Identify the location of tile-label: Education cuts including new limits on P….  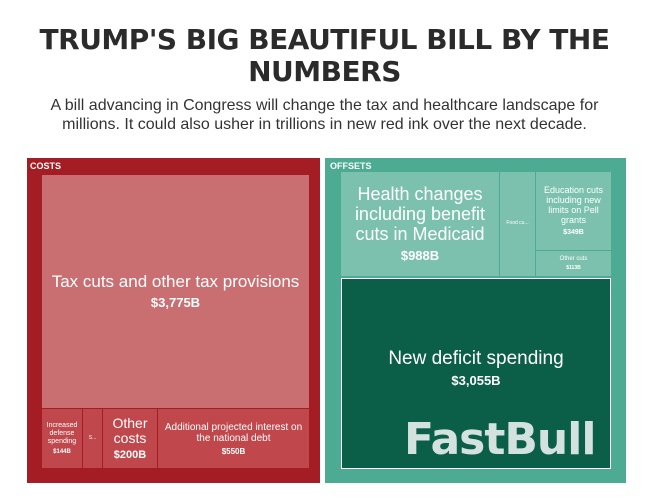
(573, 205).